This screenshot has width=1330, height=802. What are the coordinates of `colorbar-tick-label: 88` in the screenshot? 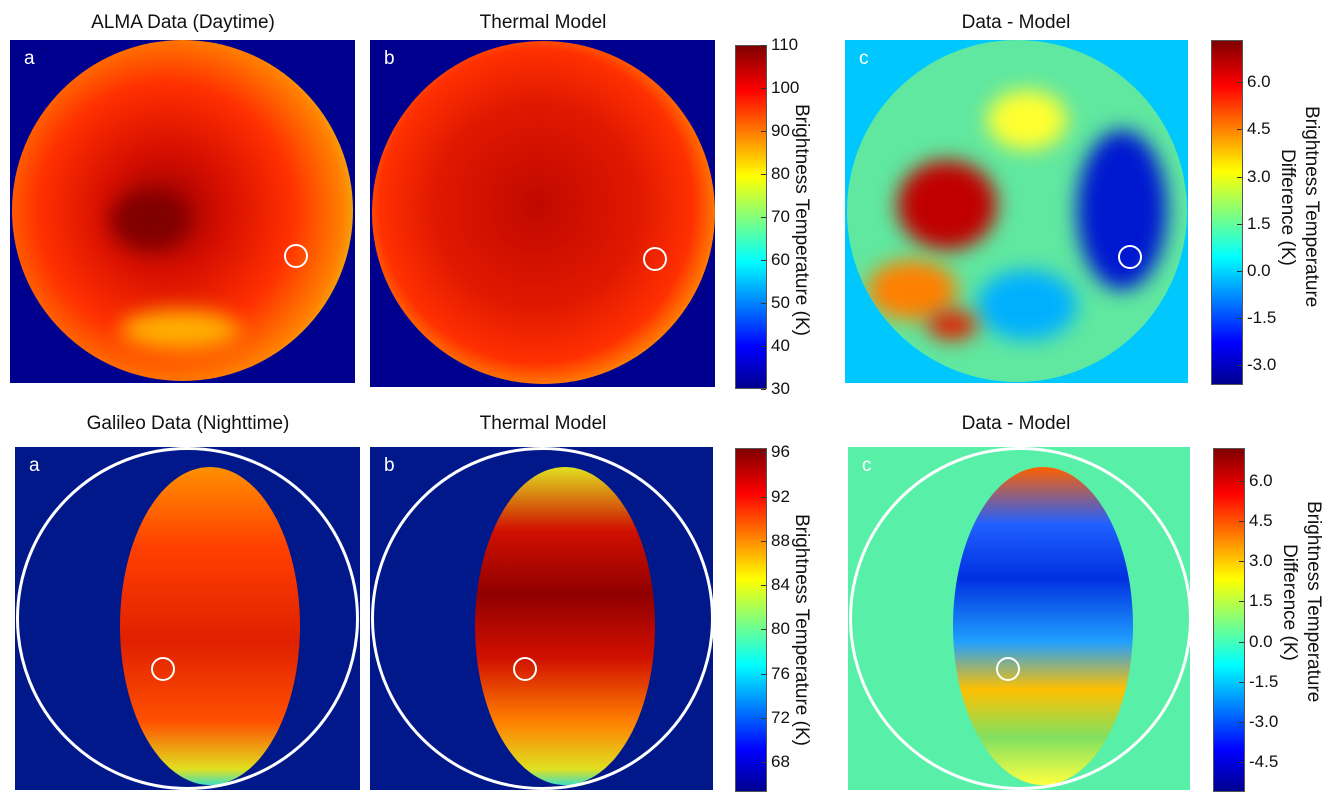 It's located at (780, 540).